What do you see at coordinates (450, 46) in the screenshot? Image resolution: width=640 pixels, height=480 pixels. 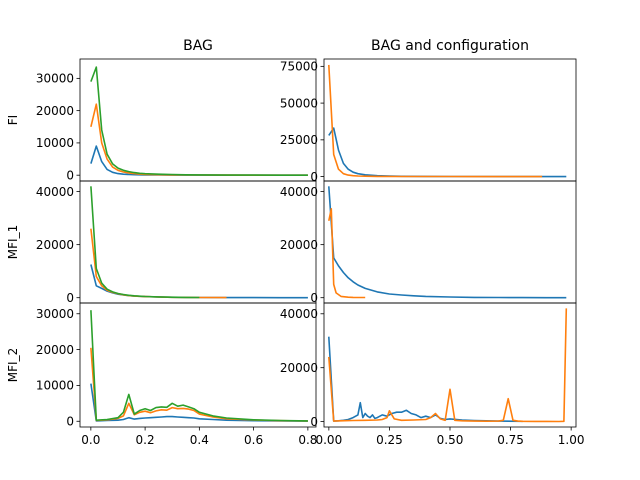 I see `subplot-title: BAG and configuration` at bounding box center [450, 46].